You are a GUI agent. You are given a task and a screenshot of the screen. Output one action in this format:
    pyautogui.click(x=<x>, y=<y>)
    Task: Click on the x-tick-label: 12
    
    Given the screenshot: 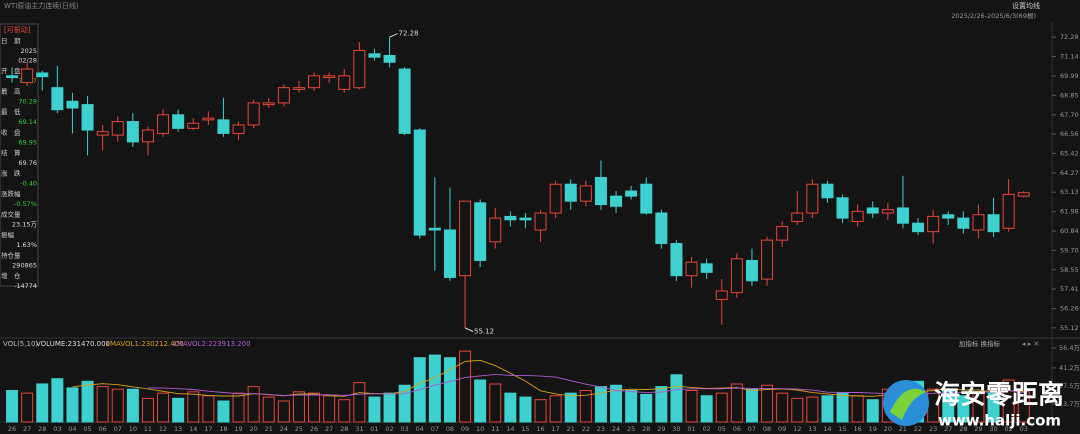 What is the action you would take?
    pyautogui.click(x=797, y=429)
    